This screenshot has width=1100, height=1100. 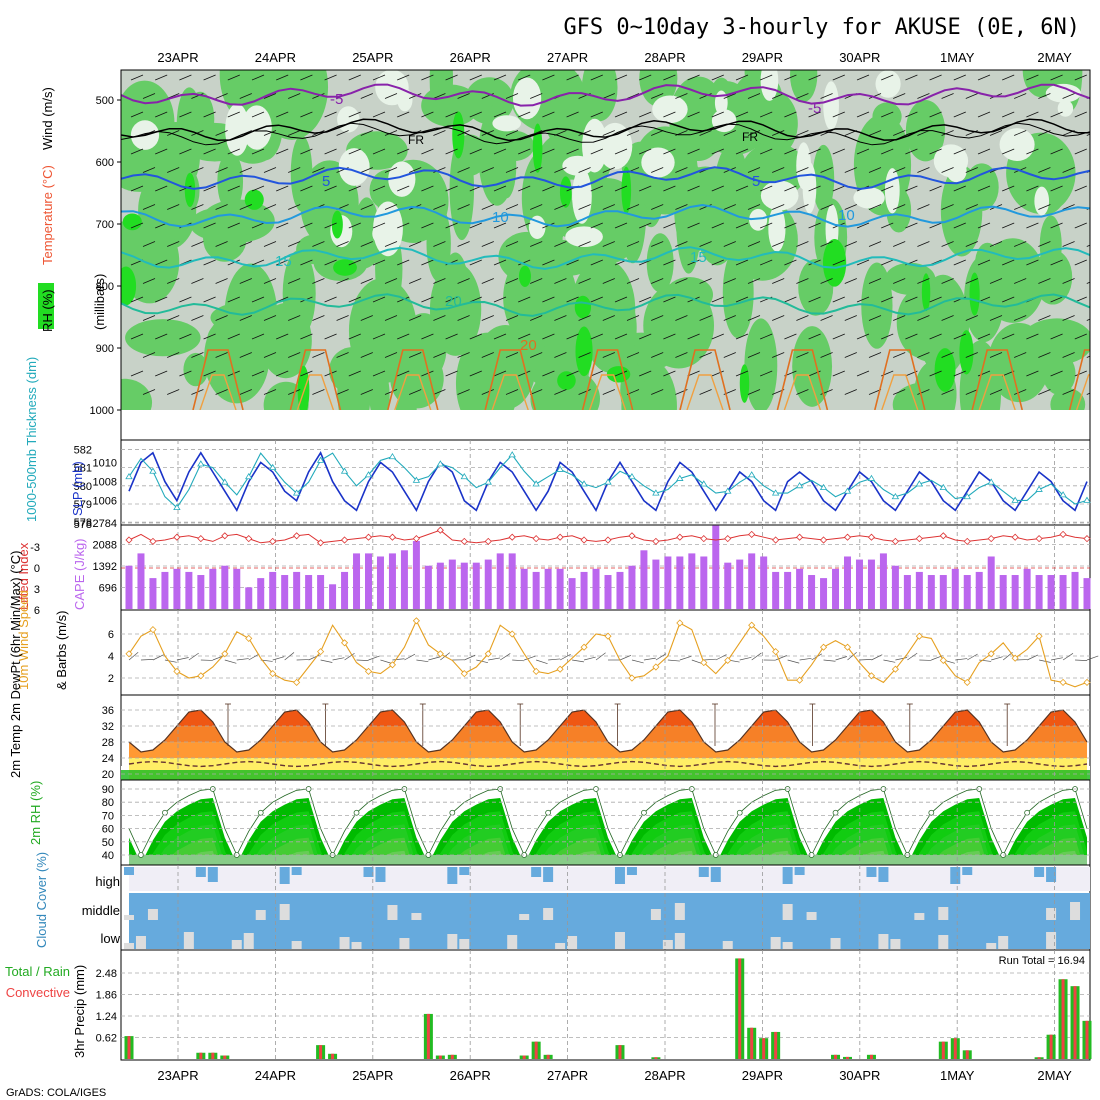 I want to click on contour-label: 5, so click(x=756, y=181).